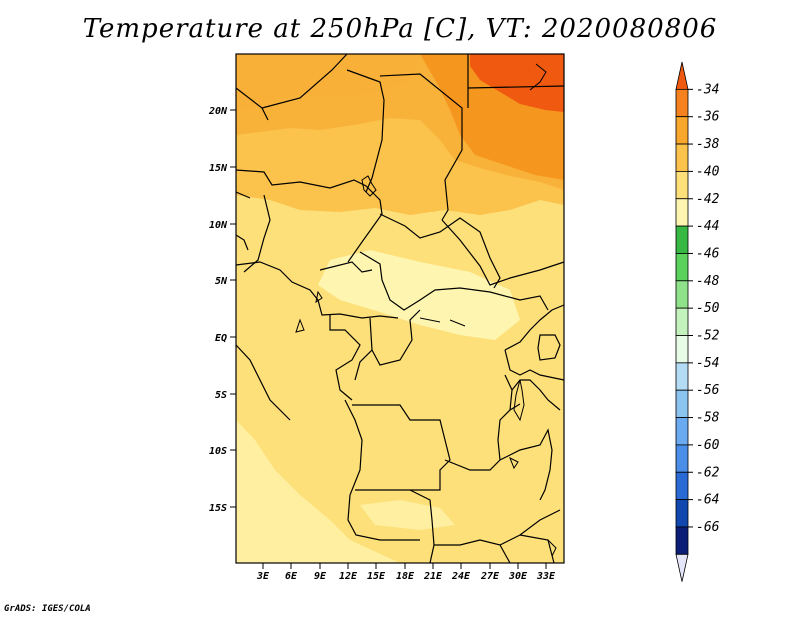 This screenshot has height=618, width=800. What do you see at coordinates (376, 576) in the screenshot?
I see `lon-label: 15E` at bounding box center [376, 576].